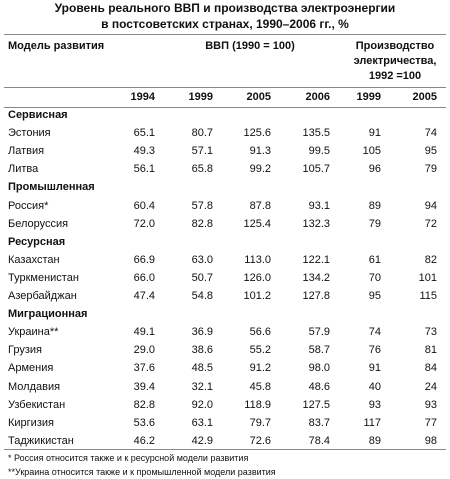 The width and height of the screenshot is (450, 479). I want to click on cell: 93.1, so click(319, 205).